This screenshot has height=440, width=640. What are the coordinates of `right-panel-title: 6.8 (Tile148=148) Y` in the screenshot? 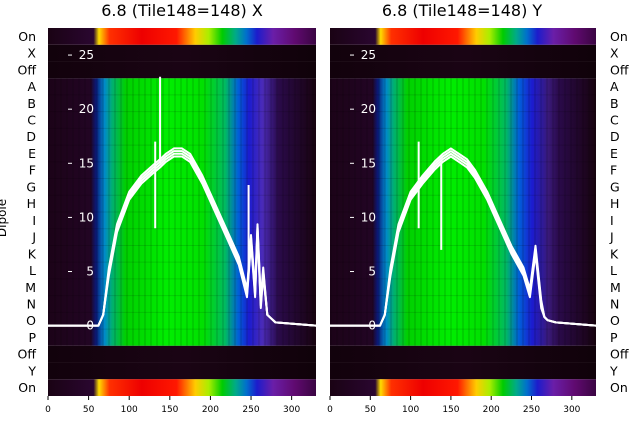 It's located at (462, 10).